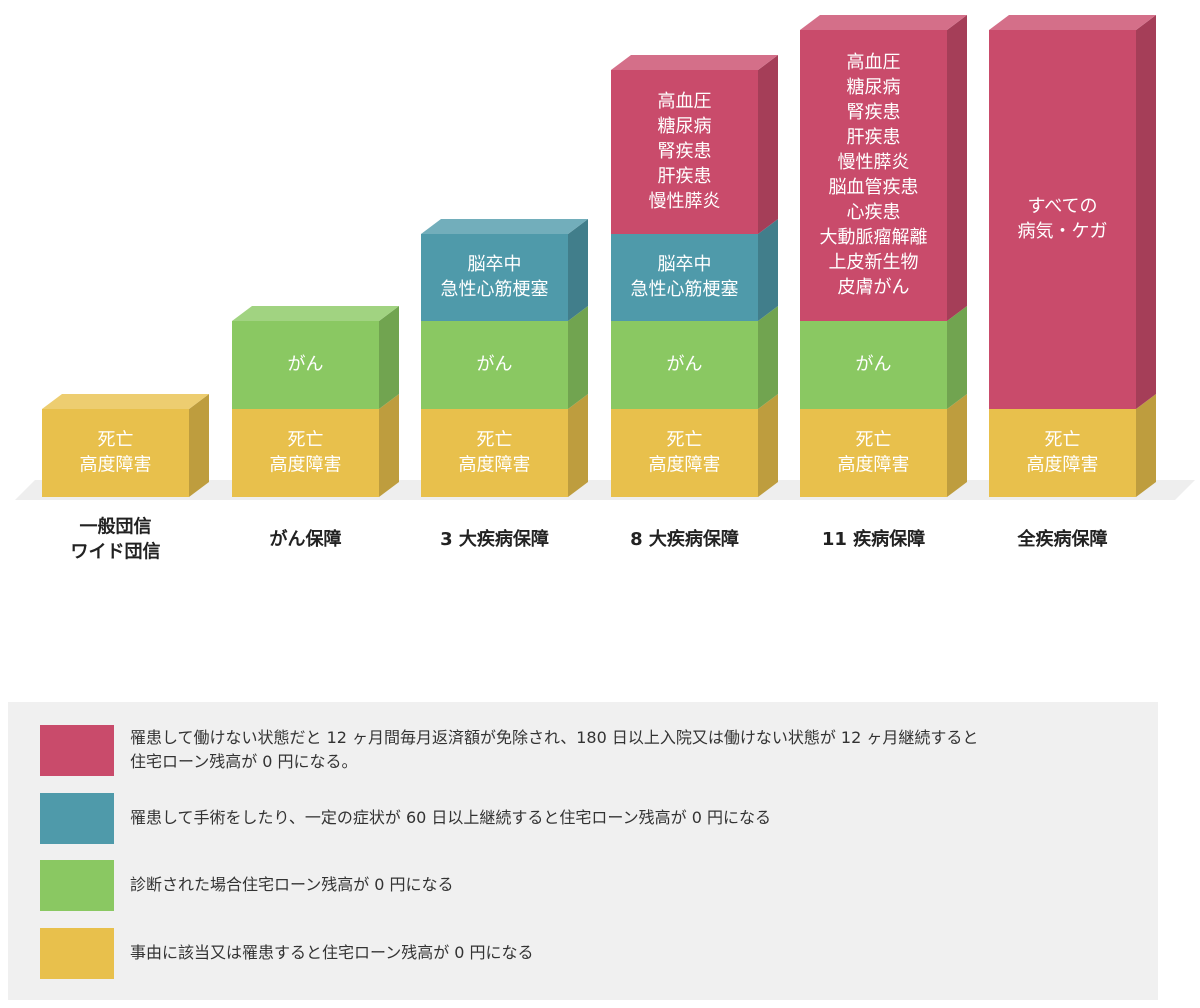 The height and width of the screenshot is (1008, 1200). I want to click on segment-label: 病気・ケガ, so click(1063, 231).